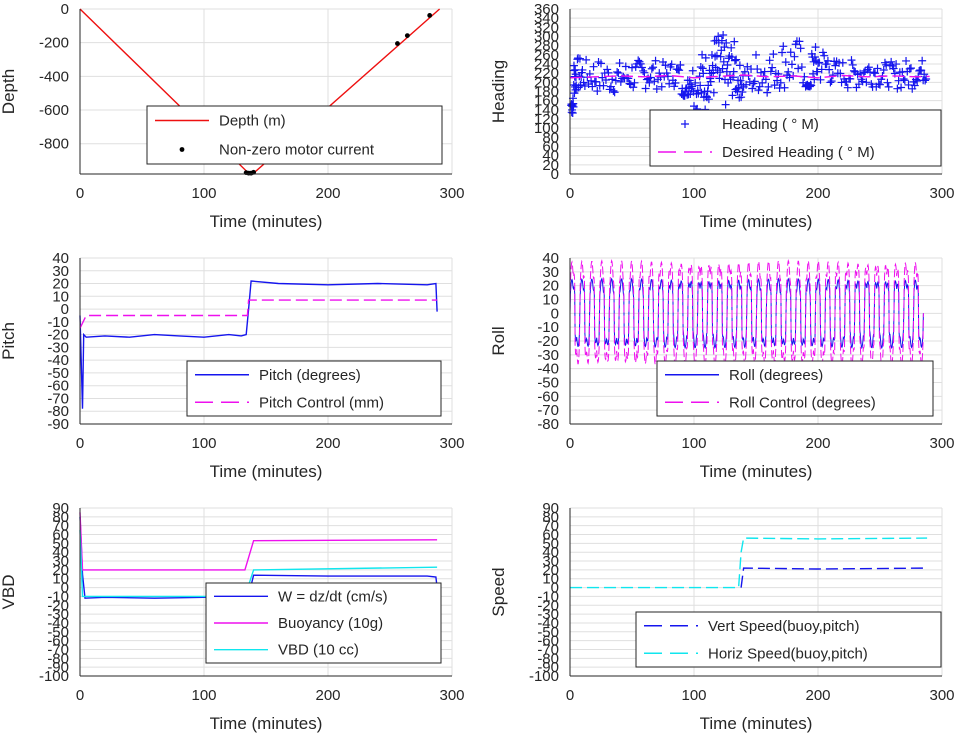 The width and height of the screenshot is (961, 736). What do you see at coordinates (550, 570) in the screenshot?
I see `y-tick-label: 20` at bounding box center [550, 570].